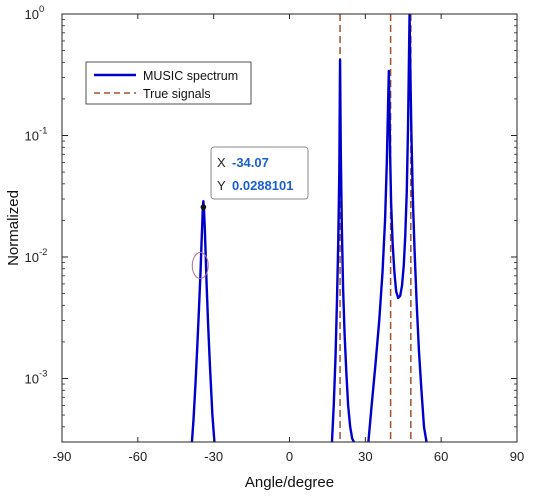  I want to click on y-tick-label-exponent: -2, so click(43, 252).